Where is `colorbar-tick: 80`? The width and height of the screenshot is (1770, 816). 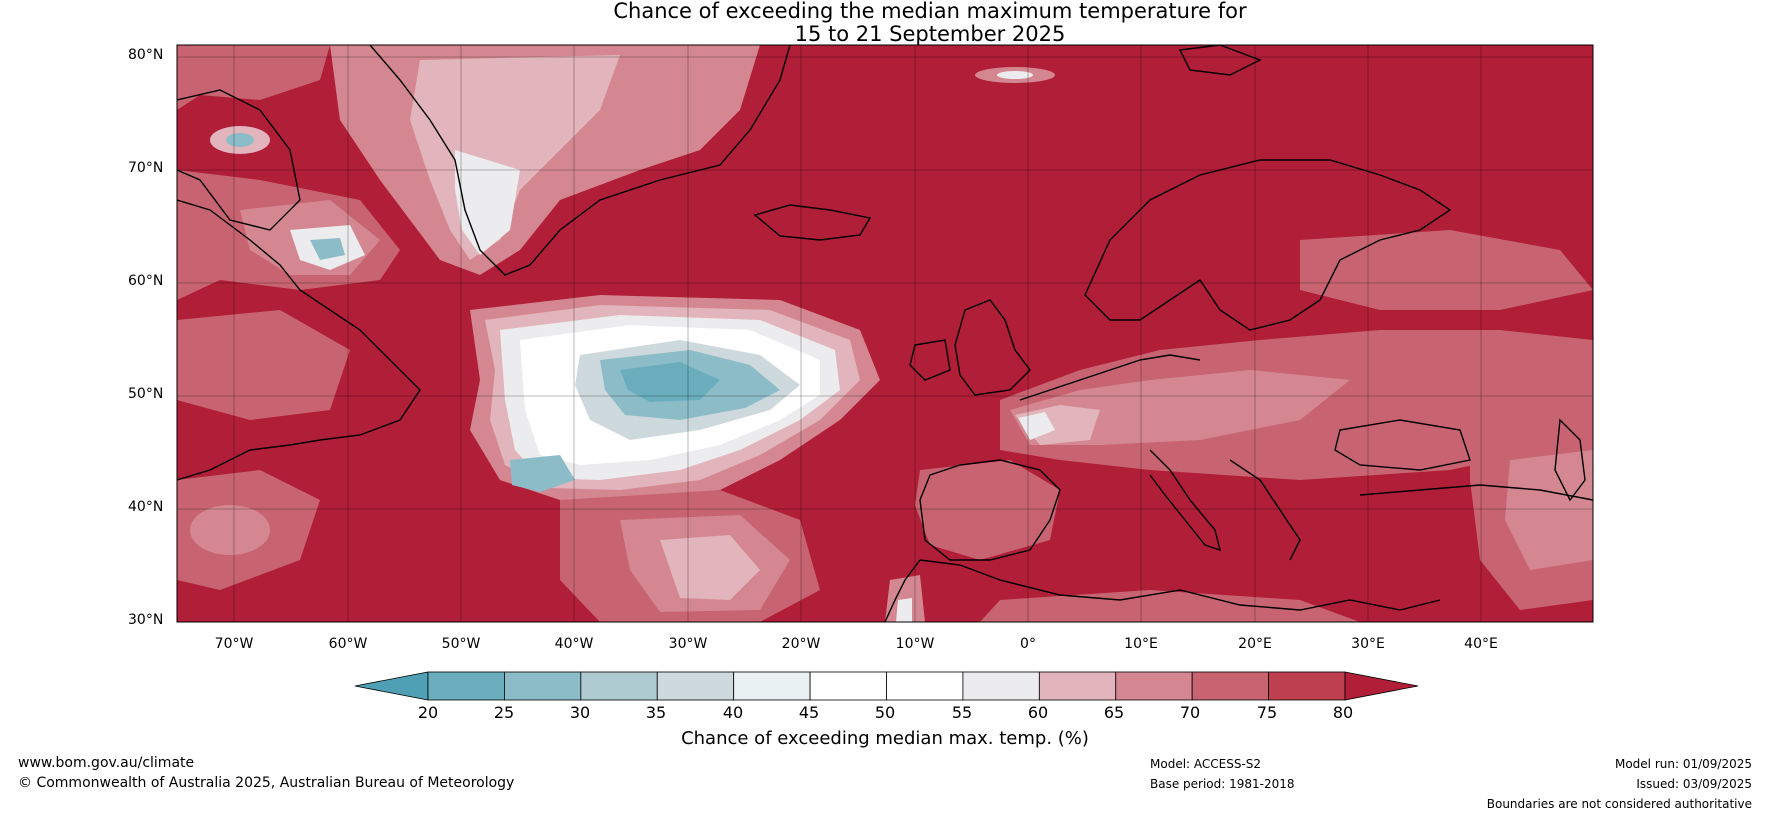
colorbar-tick: 80 is located at coordinates (1343, 712).